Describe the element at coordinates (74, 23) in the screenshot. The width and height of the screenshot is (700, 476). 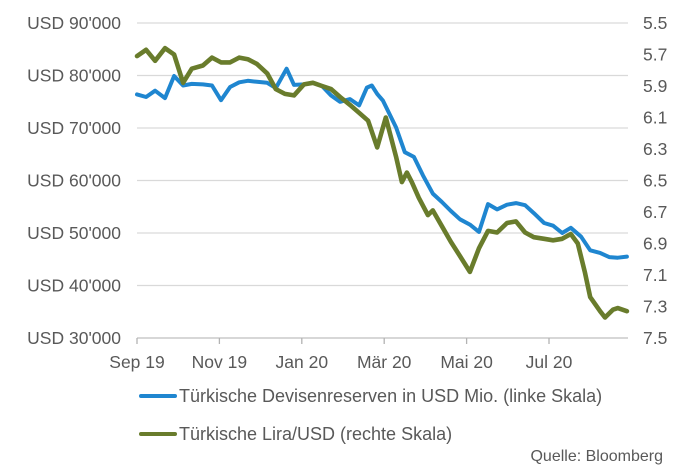
I see `left-axis-tick-label: USD 90'000` at that location.